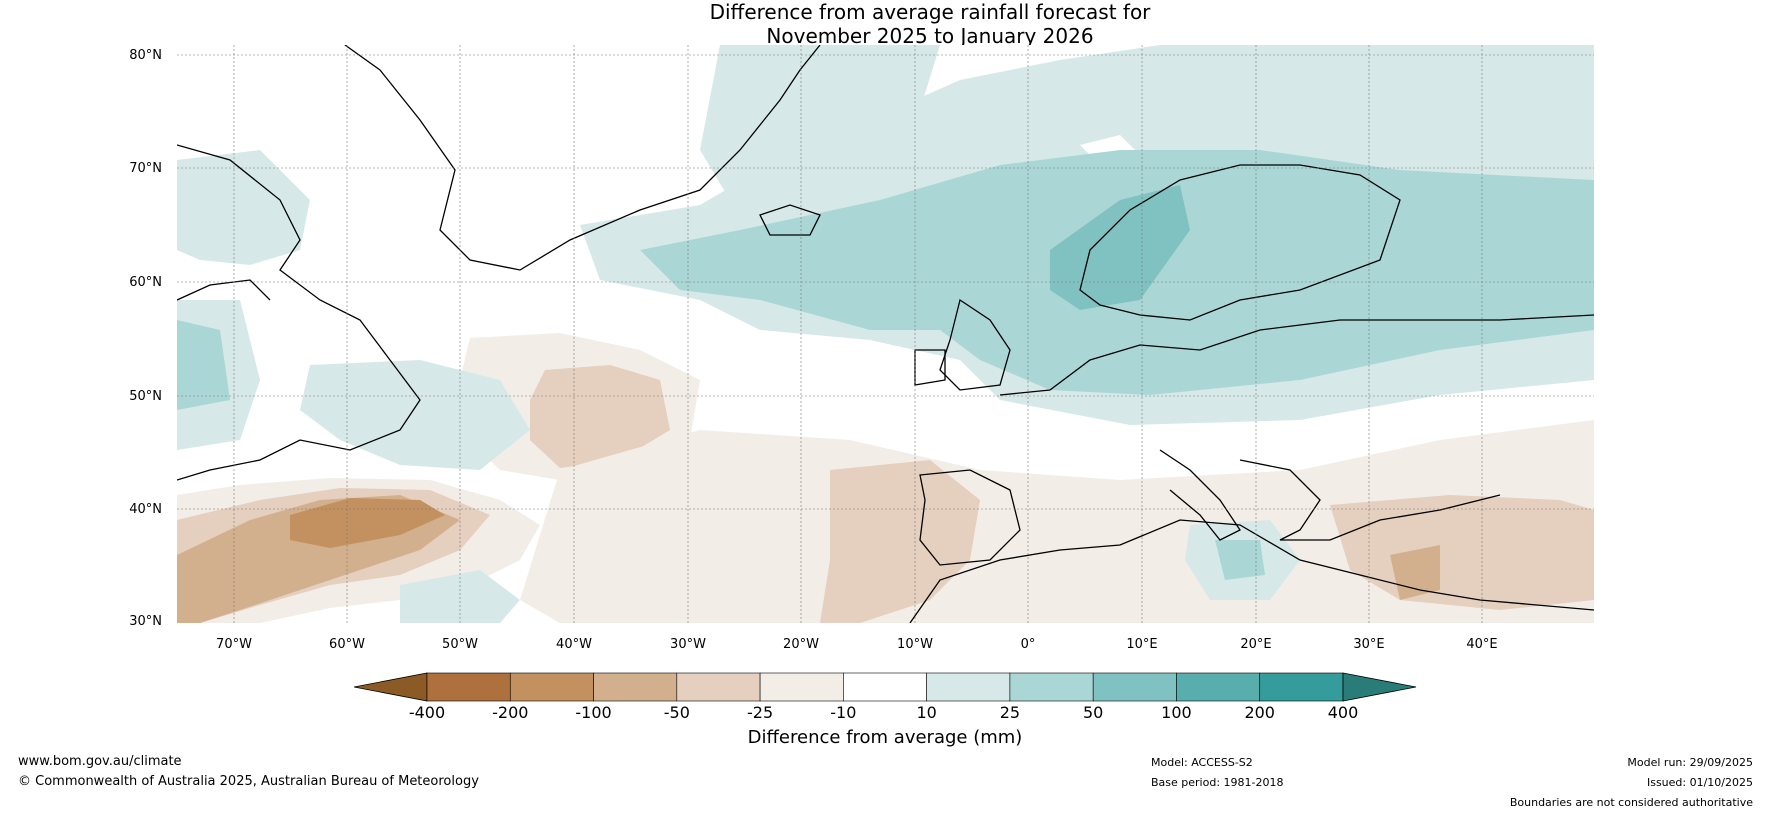 Image resolution: width=1770 pixels, height=816 pixels. I want to click on lat-tick-50n: 50°N, so click(145, 396).